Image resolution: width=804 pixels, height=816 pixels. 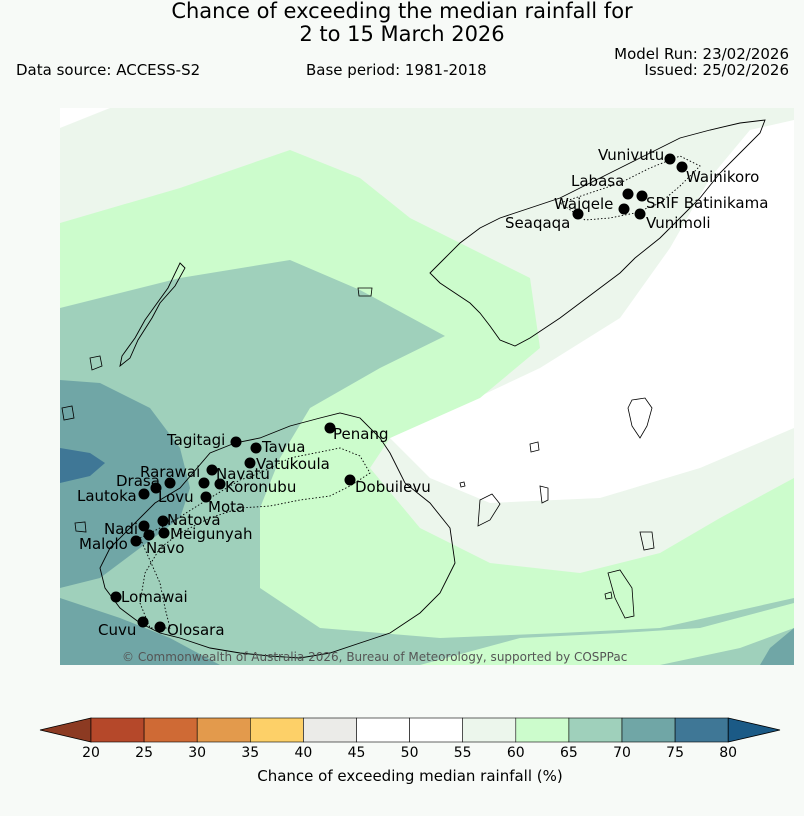 What do you see at coordinates (402, 34) in the screenshot?
I see `title-line-2: 2 to 15 March 2026` at bounding box center [402, 34].